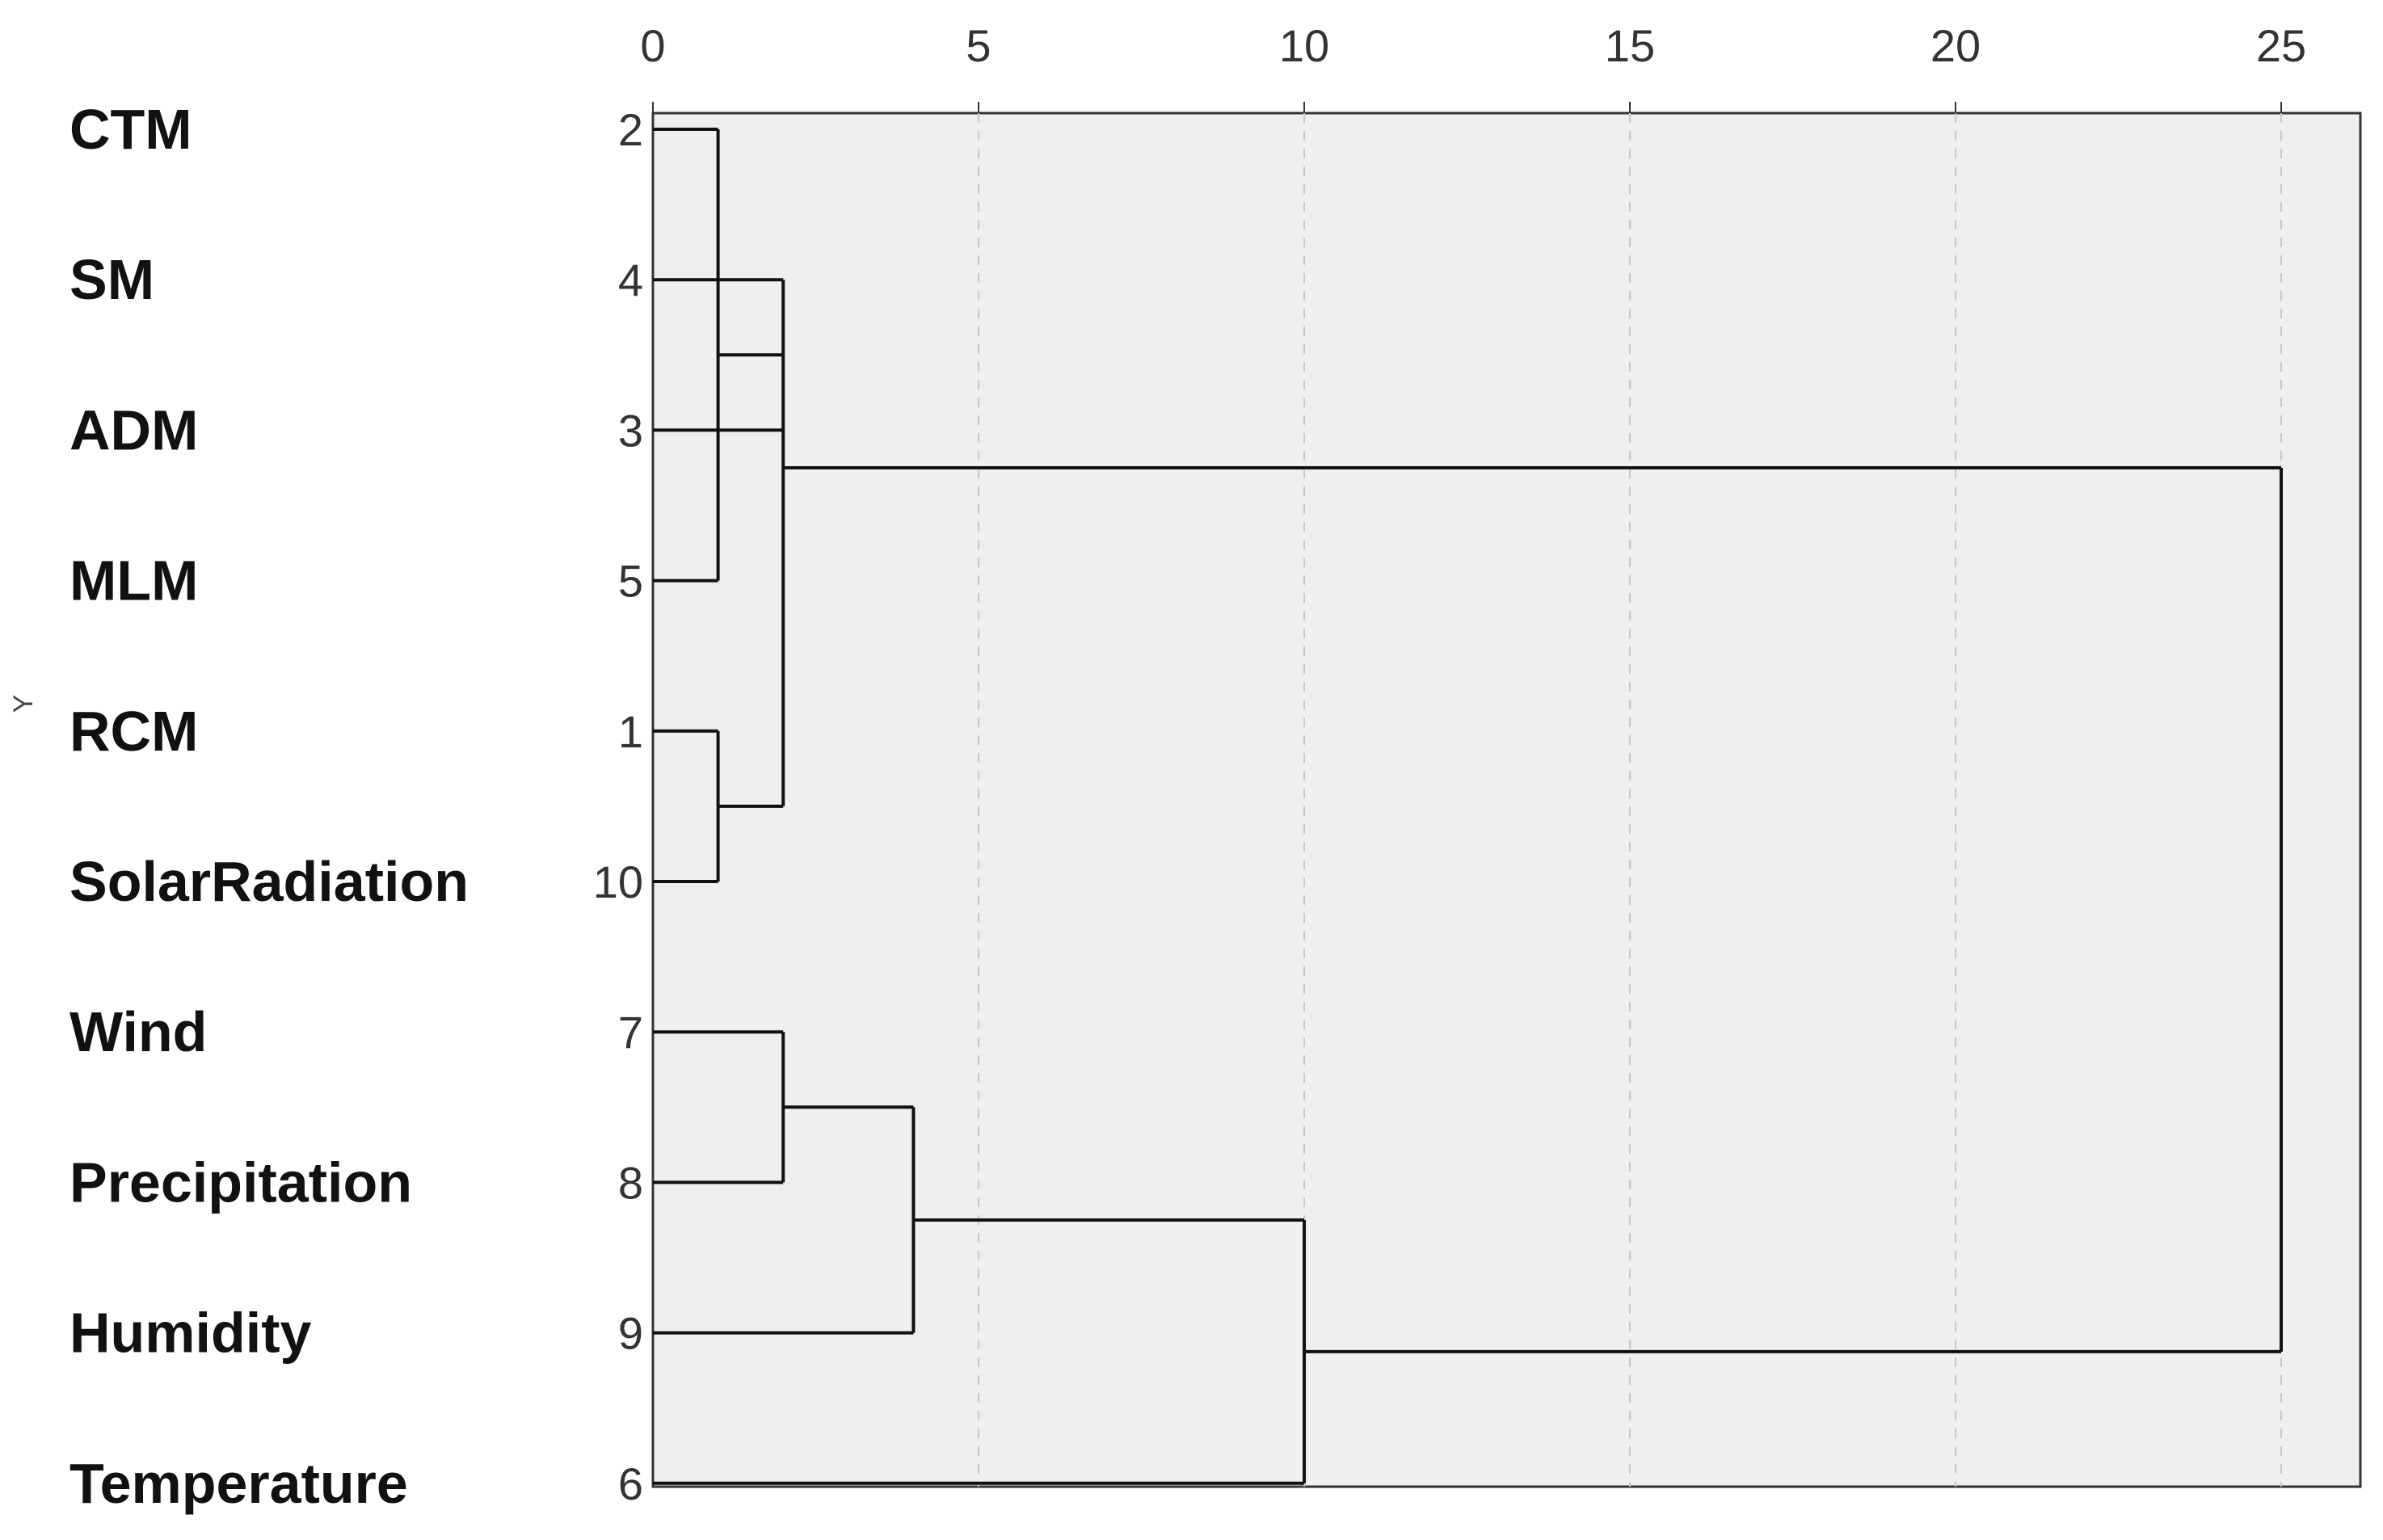 The width and height of the screenshot is (2383, 1540). I want to click on leaf-name-ctm: CTM, so click(130, 129).